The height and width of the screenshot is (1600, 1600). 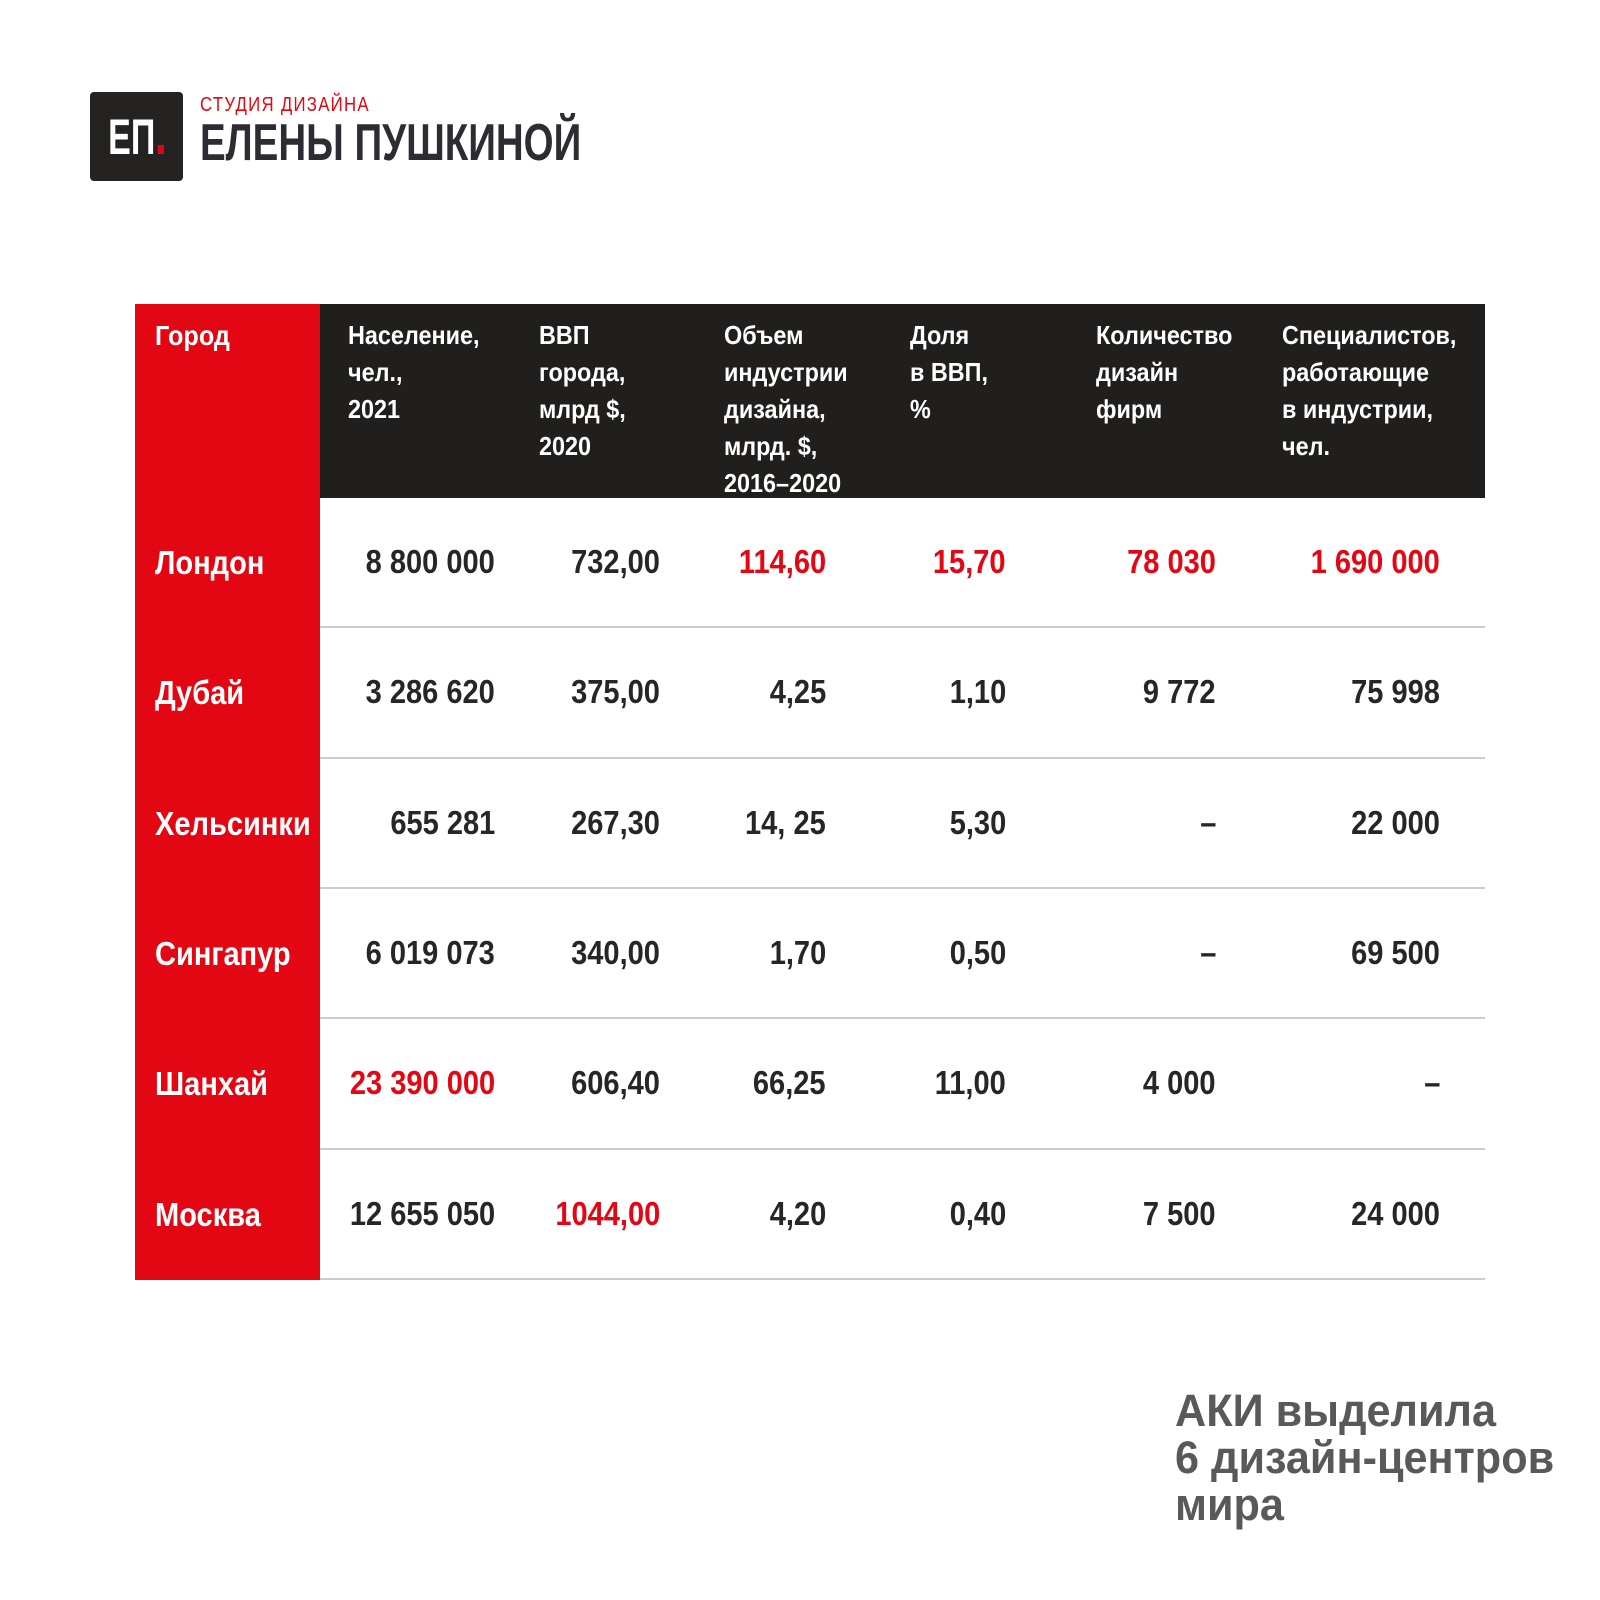 What do you see at coordinates (415, 693) in the screenshot?
I see `value-cell: 3 286 620` at bounding box center [415, 693].